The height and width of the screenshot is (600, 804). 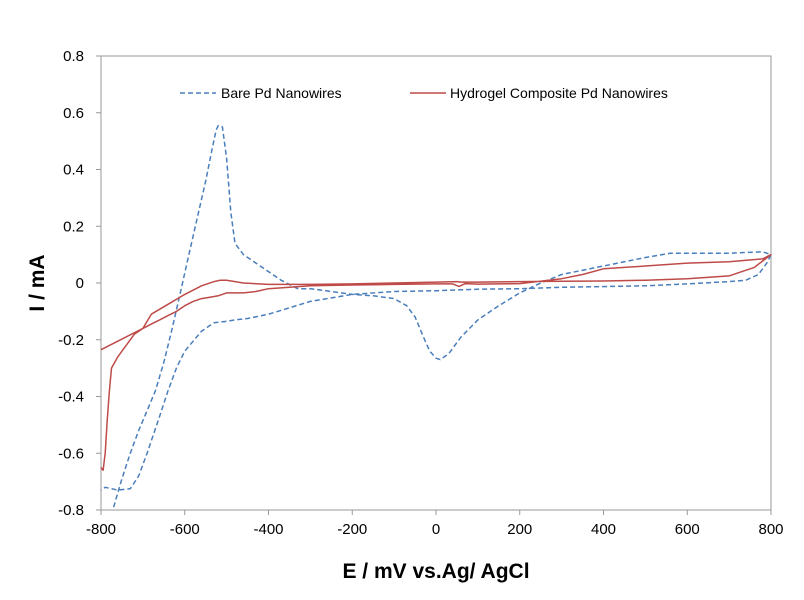 What do you see at coordinates (559, 93) in the screenshot?
I see `legend-label-hydrogel-pd: Hydrogel Composite Pd Nanowires` at bounding box center [559, 93].